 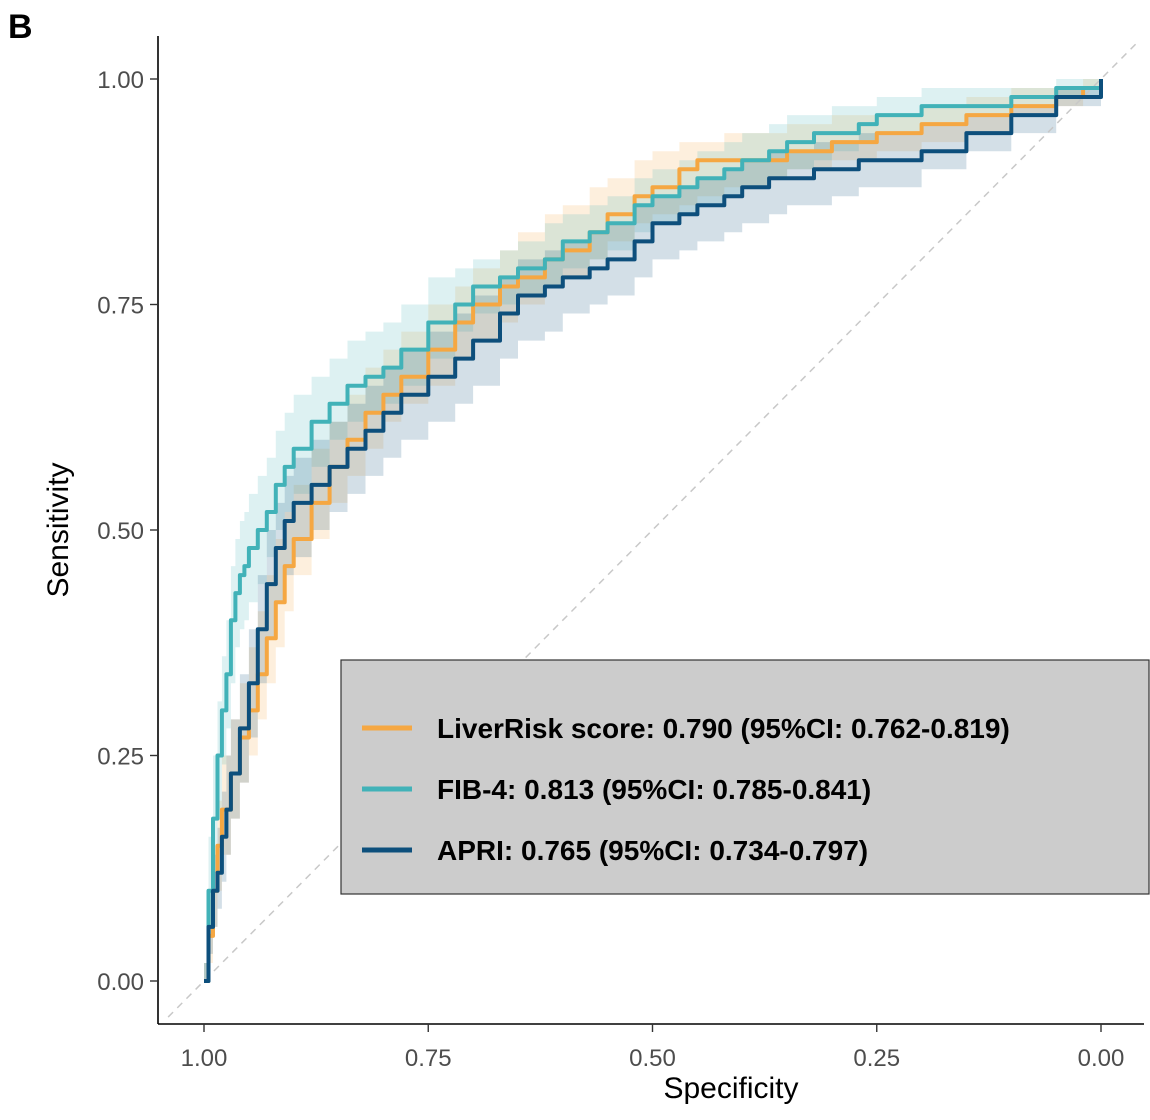 I want to click on panel-label: B, so click(x=20, y=27).